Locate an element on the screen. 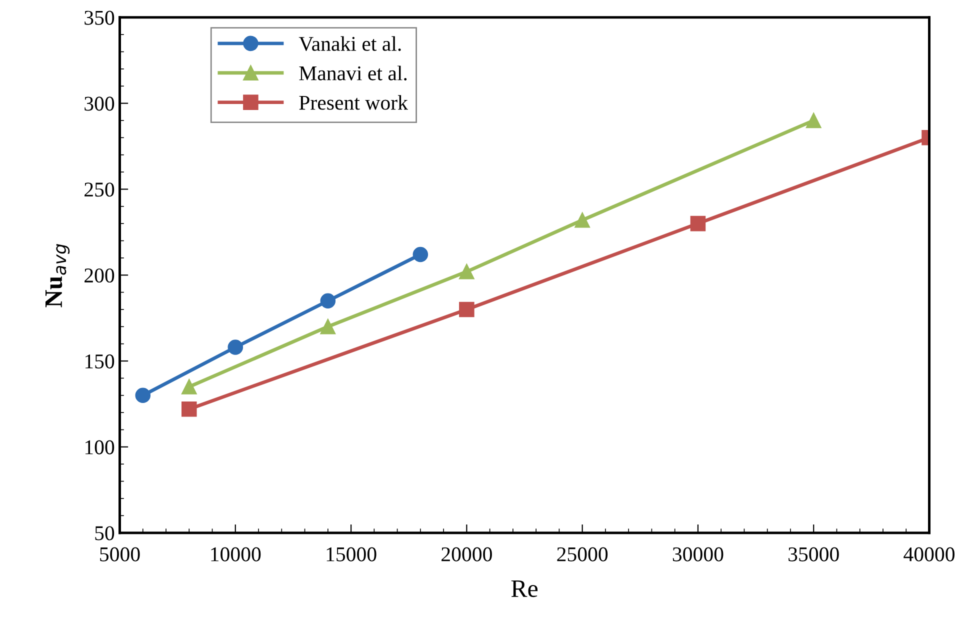 This screenshot has height=621, width=958. y-tick-label: 250 is located at coordinates (99, 189).